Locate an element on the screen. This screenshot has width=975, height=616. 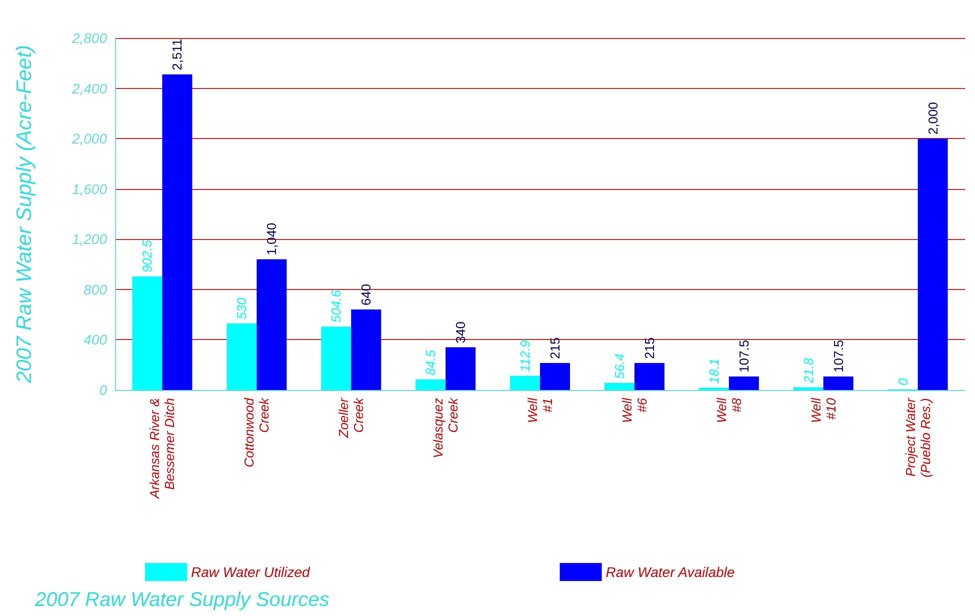
data-label: 18.1 is located at coordinates (714, 371).